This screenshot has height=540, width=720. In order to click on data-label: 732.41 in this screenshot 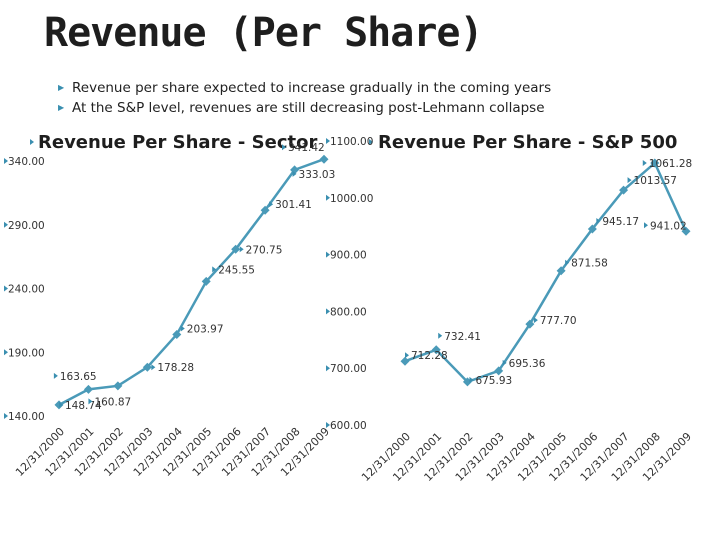, I will do `click(462, 337)`.